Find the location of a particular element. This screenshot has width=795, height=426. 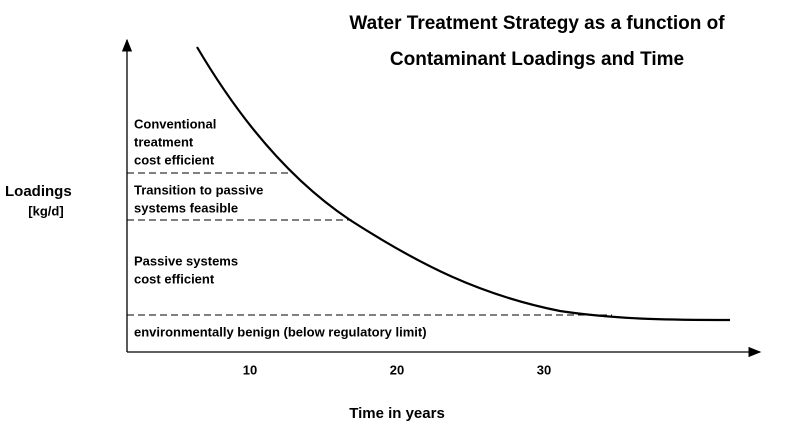

x-axis-label: Time in years is located at coordinates (397, 413).